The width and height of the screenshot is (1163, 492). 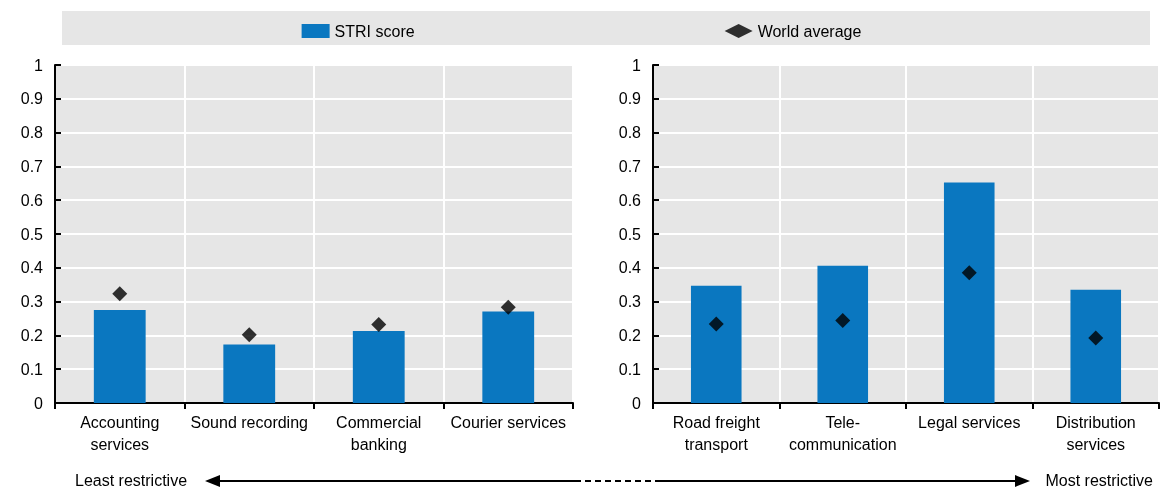 What do you see at coordinates (120, 433) in the screenshot?
I see `x-tick-label: Accounting services` at bounding box center [120, 433].